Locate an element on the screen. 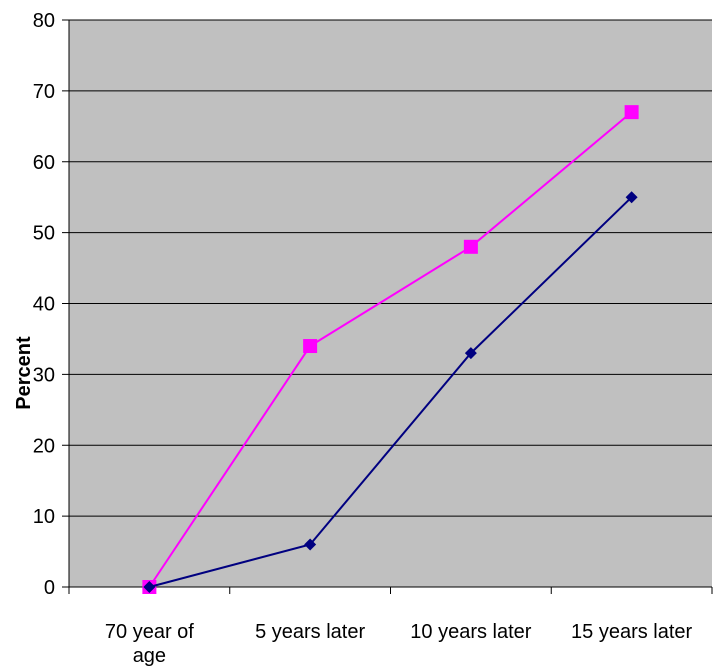 This screenshot has height=672, width=716. y-tick-label-70: 70 is located at coordinates (44, 92).